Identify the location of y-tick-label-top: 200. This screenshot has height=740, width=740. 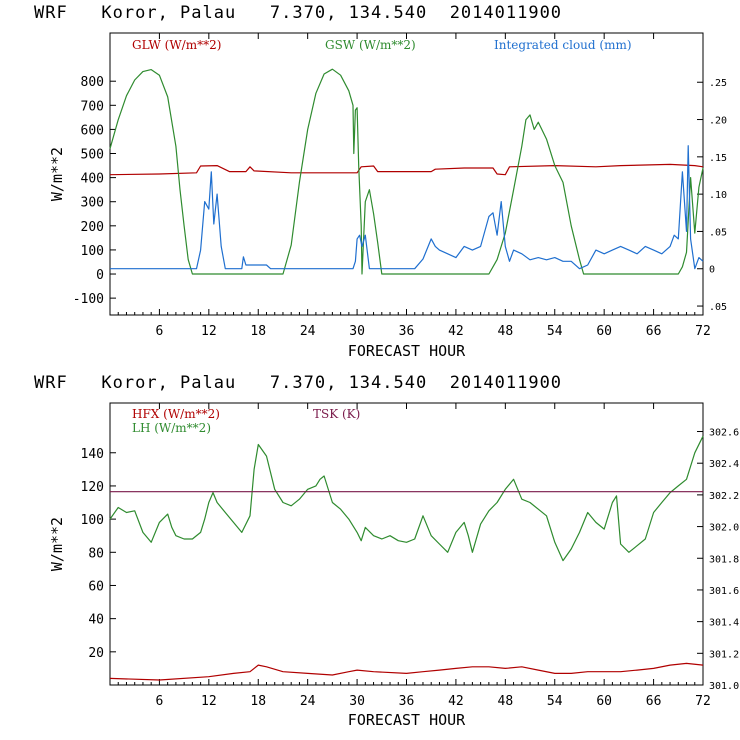
(92, 227).